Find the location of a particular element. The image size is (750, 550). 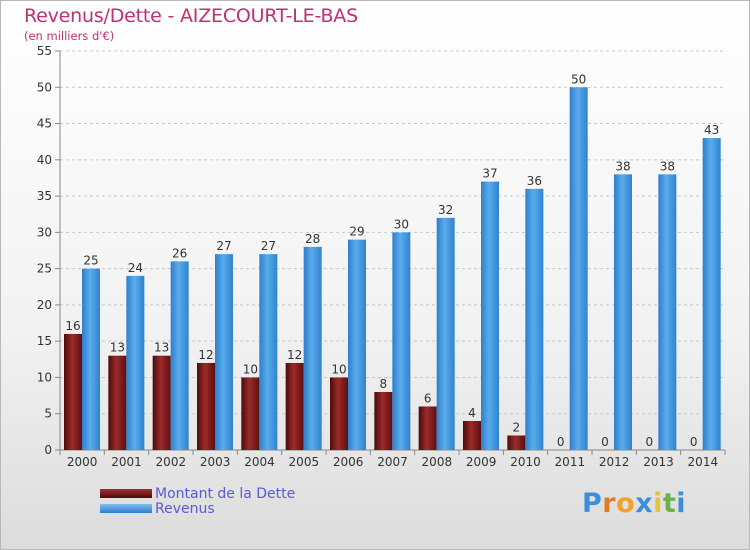

data-label-revenus-2004: 27 is located at coordinates (268, 246).